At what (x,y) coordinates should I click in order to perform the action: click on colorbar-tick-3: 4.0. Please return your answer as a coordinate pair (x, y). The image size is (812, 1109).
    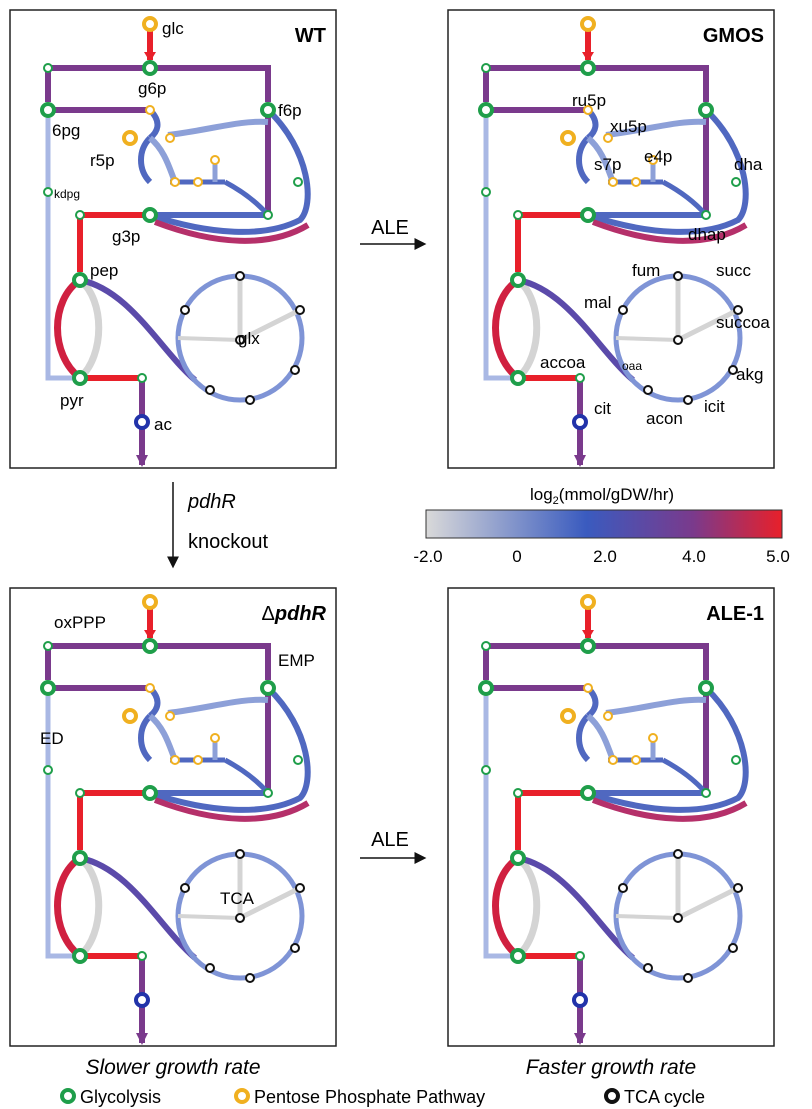
    Looking at the image, I should click on (694, 556).